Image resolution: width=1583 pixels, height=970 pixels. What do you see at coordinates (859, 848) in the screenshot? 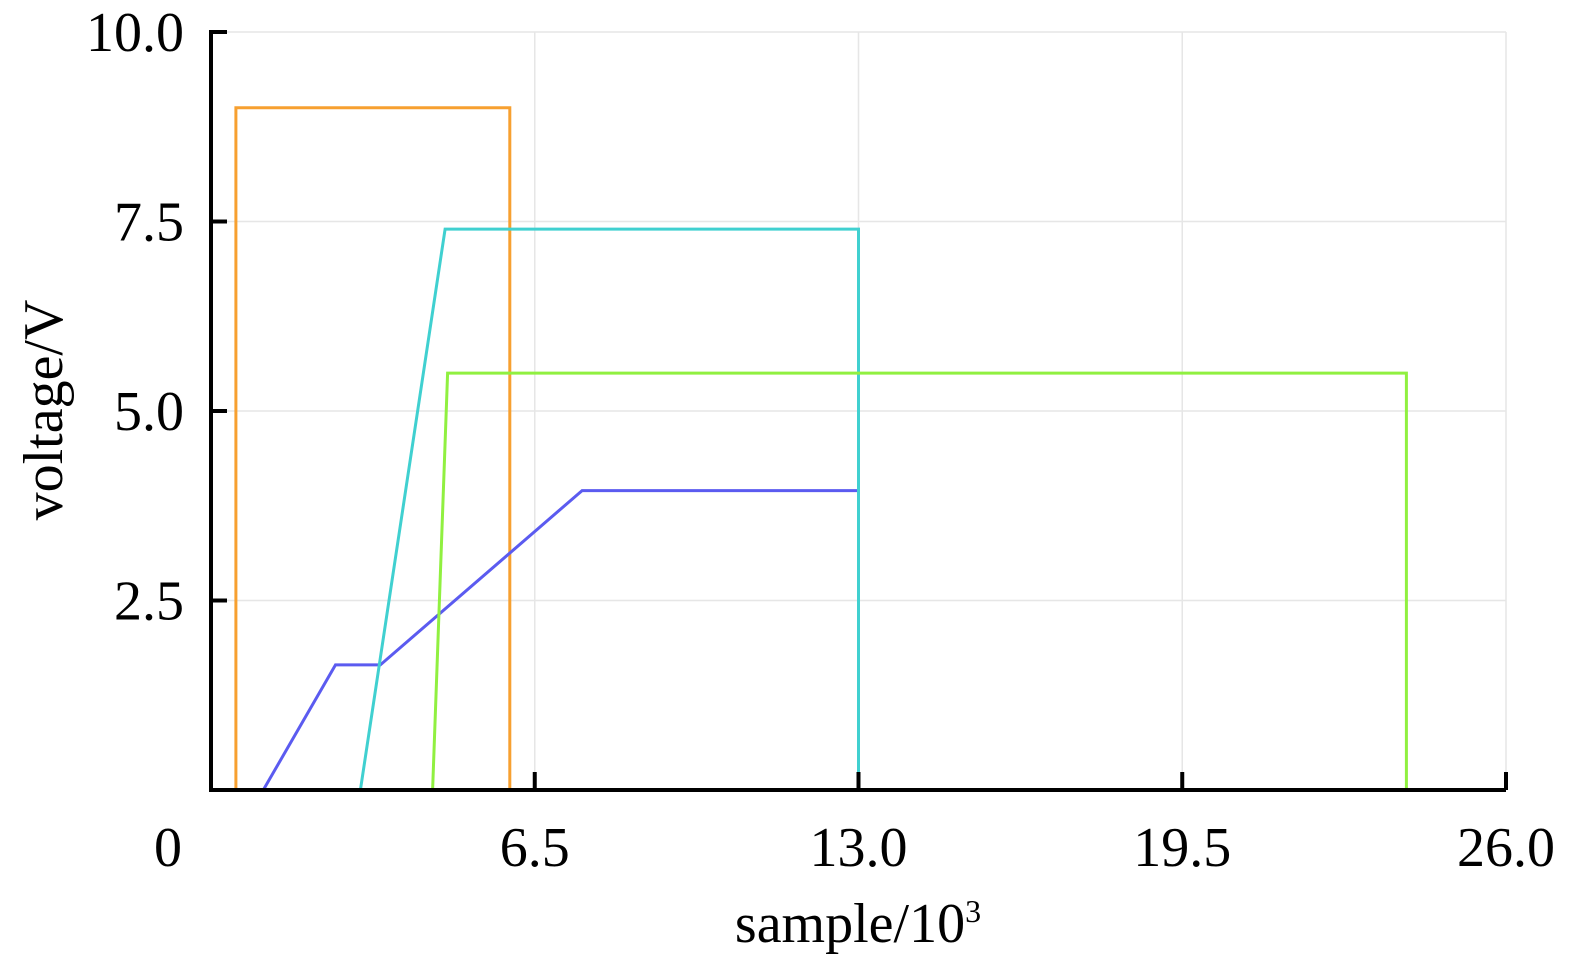
I see `x-tick-label: 13.0` at bounding box center [859, 848].